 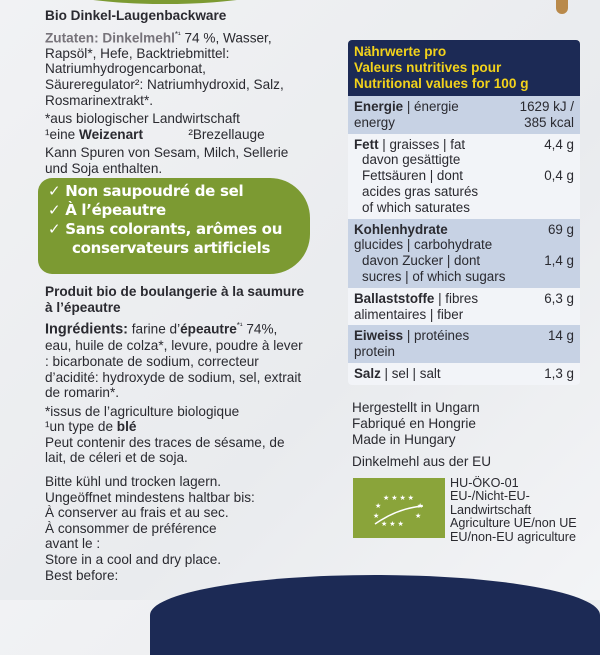 I want to click on green-band-decoration, so click(x=165, y=2).